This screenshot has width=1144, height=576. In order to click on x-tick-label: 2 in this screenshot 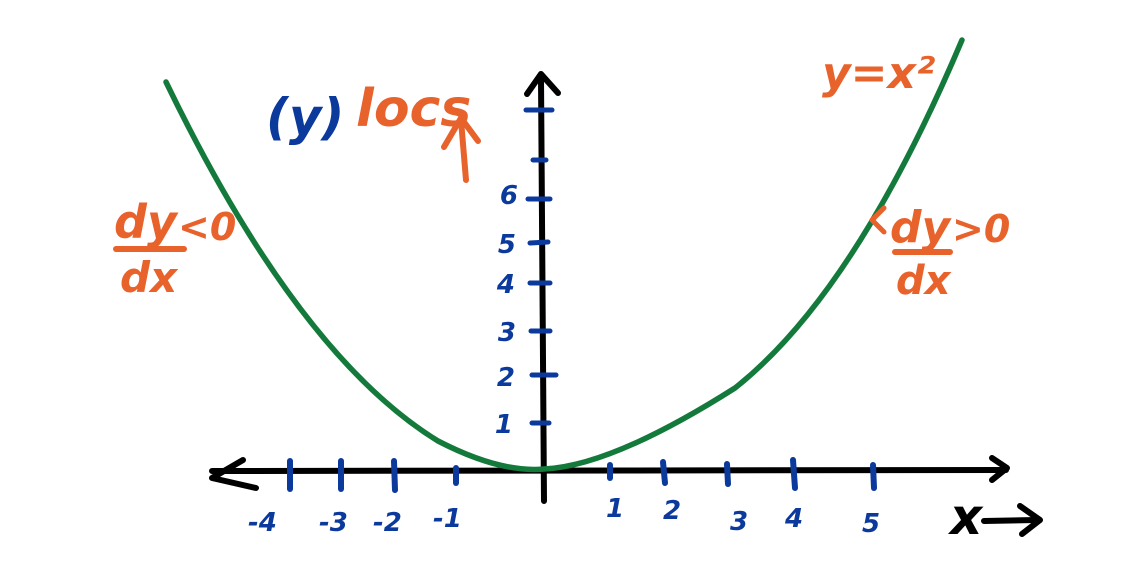, I will do `click(672, 511)`.